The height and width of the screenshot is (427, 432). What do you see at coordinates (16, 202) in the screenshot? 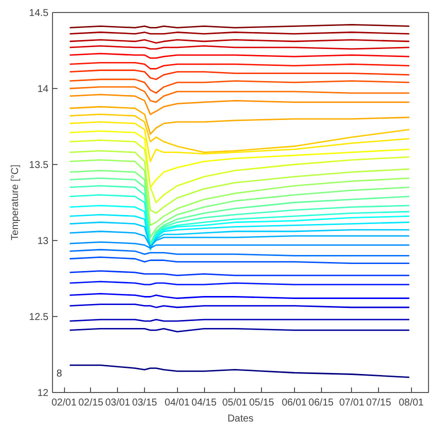
I see `y-axis-title: Temperature [°C]` at bounding box center [16, 202].